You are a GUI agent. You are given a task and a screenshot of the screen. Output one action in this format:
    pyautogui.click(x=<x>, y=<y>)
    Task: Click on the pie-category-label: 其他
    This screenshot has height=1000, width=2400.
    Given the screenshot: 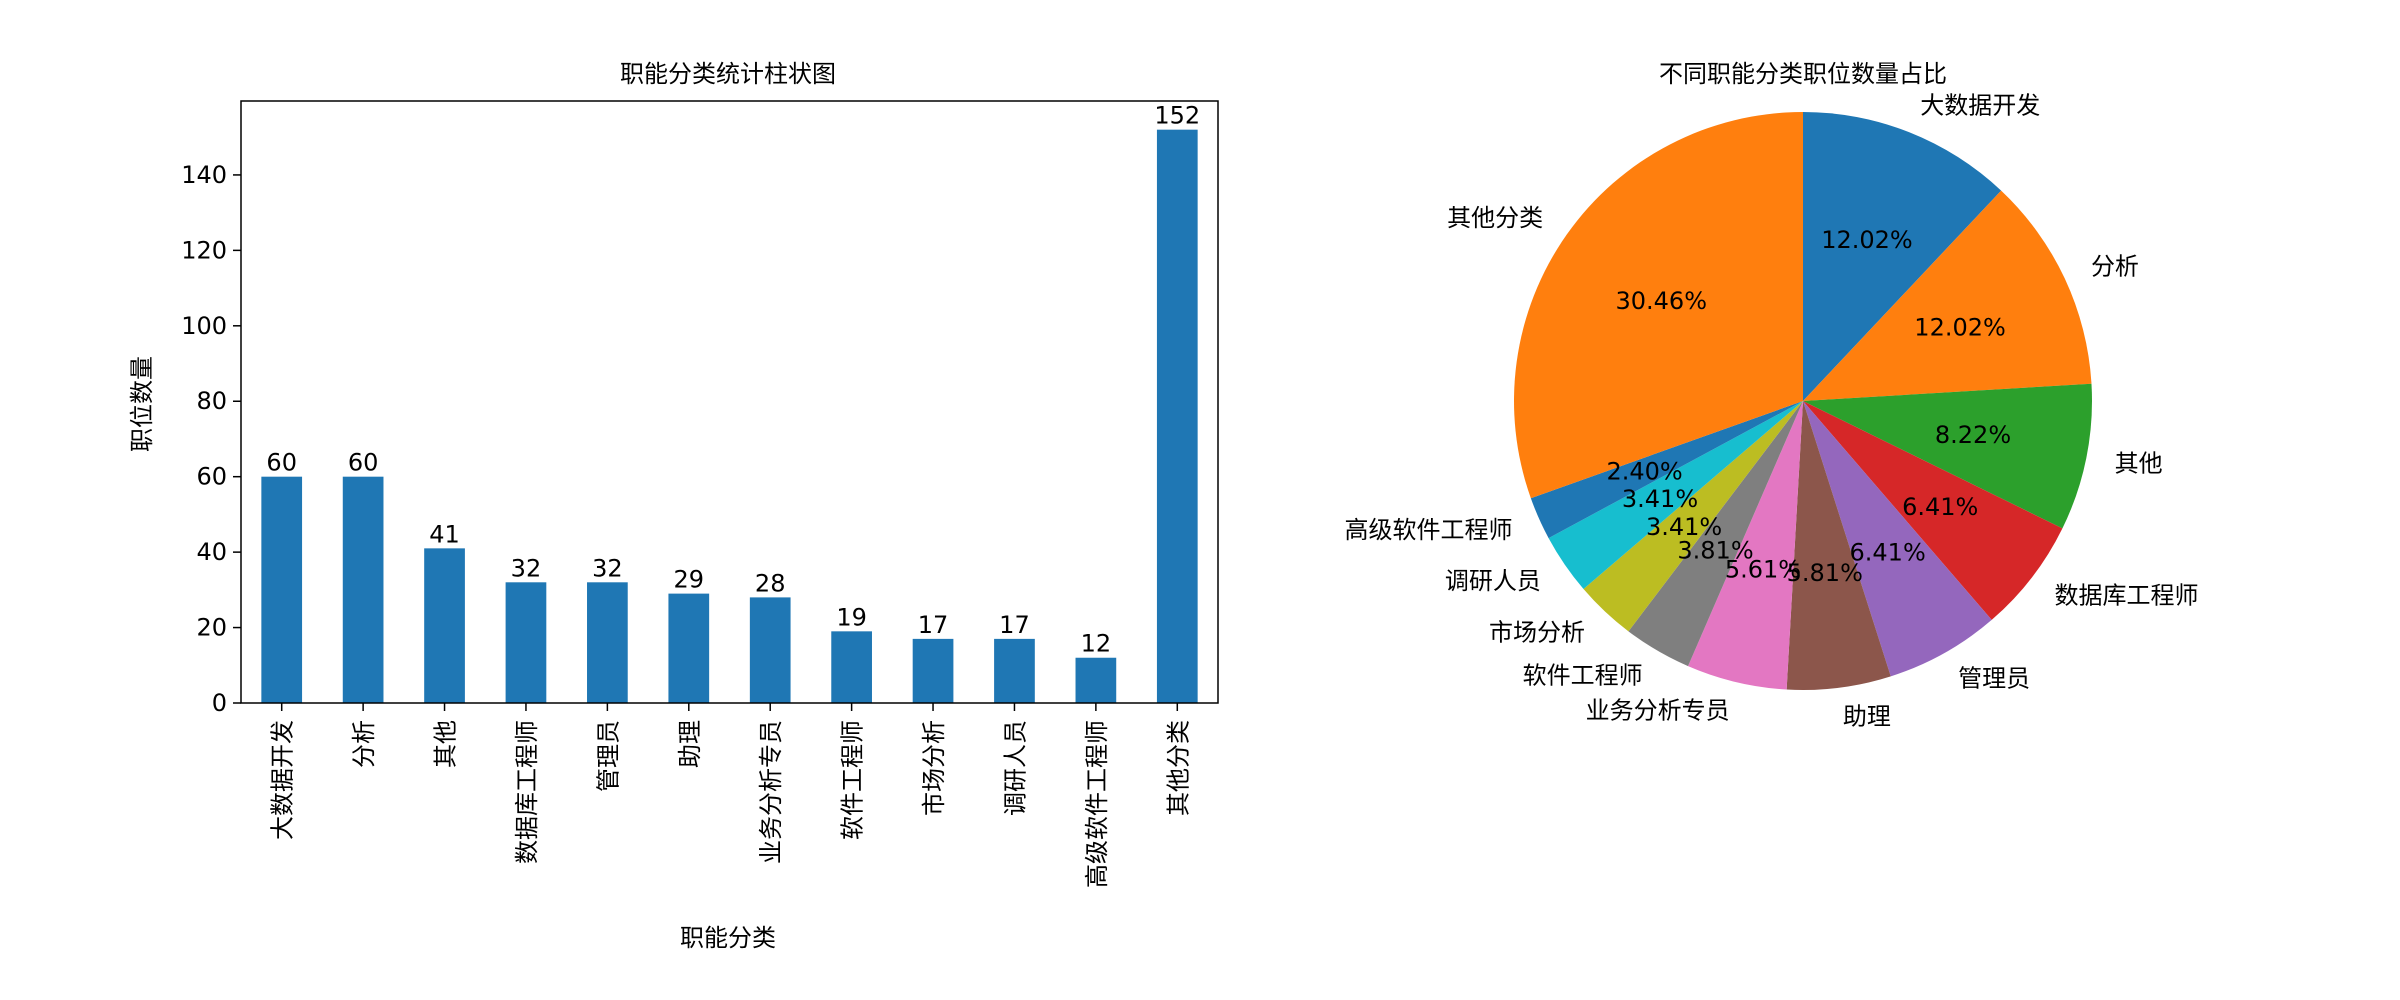 What is the action you would take?
    pyautogui.click(x=2139, y=464)
    